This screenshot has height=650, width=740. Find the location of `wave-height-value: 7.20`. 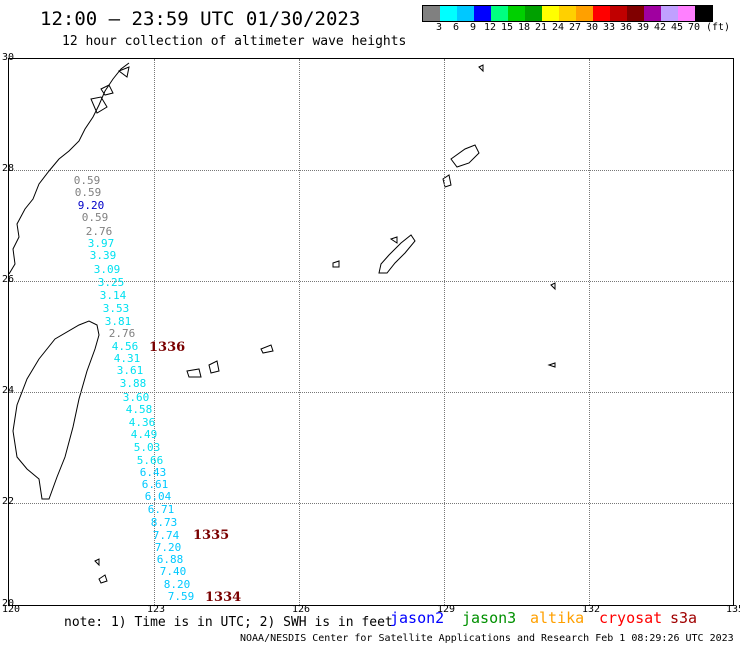

wave-height-value: 7.20 is located at coordinates (168, 547).